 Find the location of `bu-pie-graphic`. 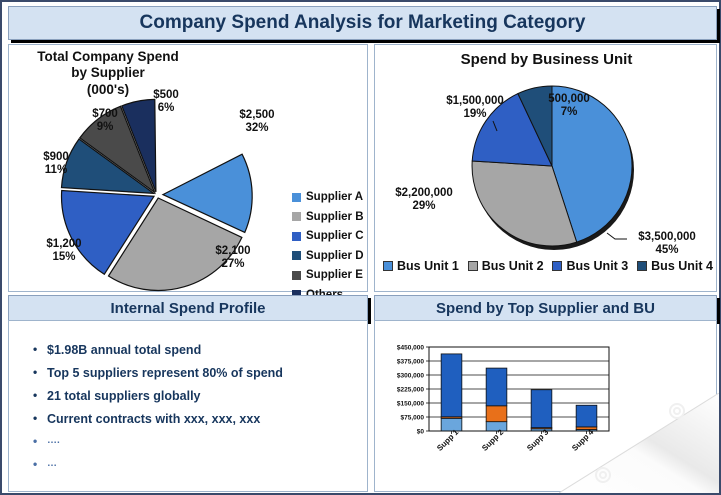

bu-pie-graphic is located at coordinates (552, 167).